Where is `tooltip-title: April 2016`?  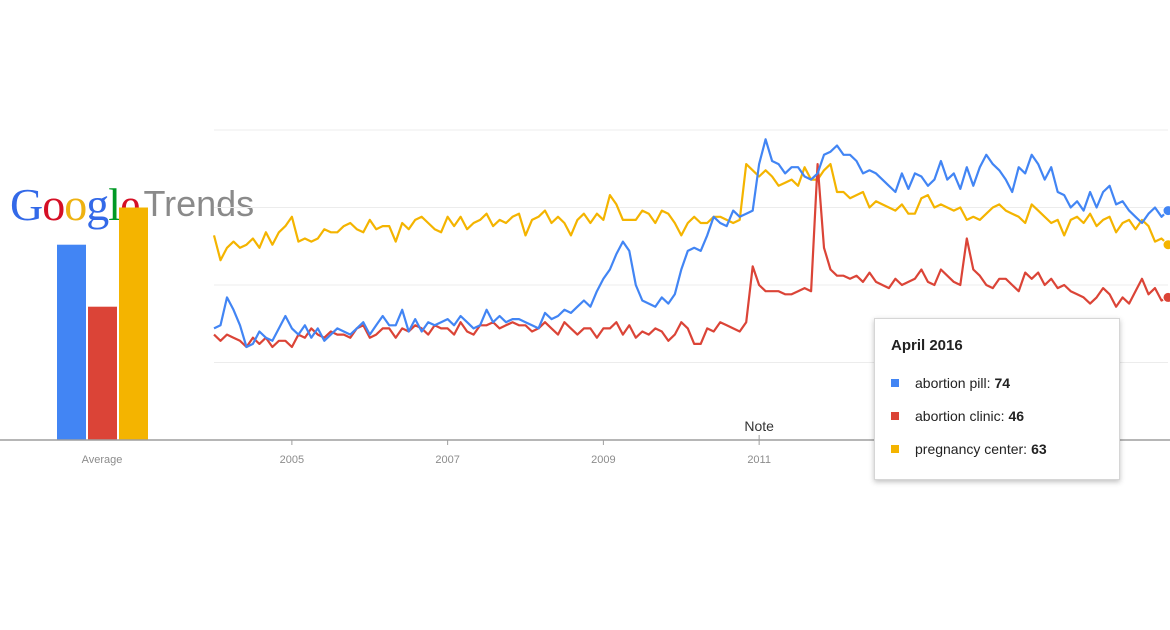 tooltip-title: April 2016 is located at coordinates (927, 345).